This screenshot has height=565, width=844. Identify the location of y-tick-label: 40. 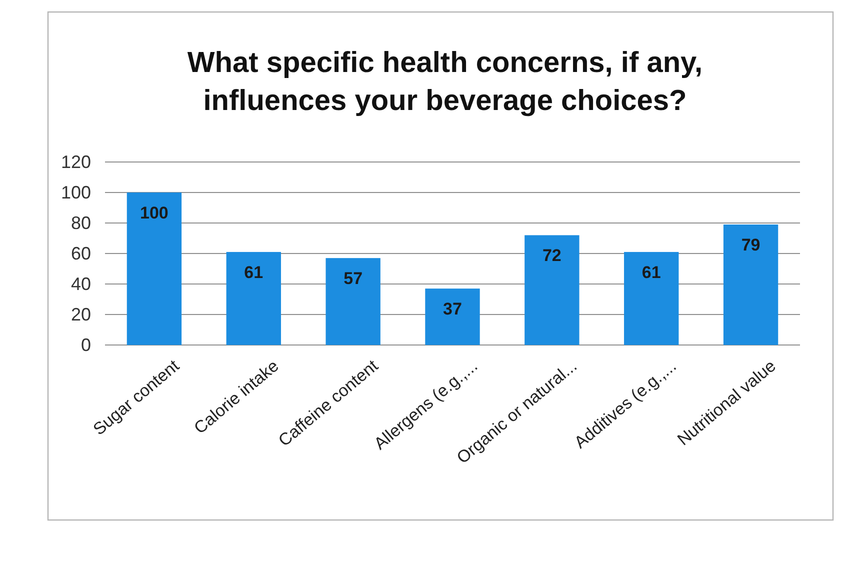
(80, 284).